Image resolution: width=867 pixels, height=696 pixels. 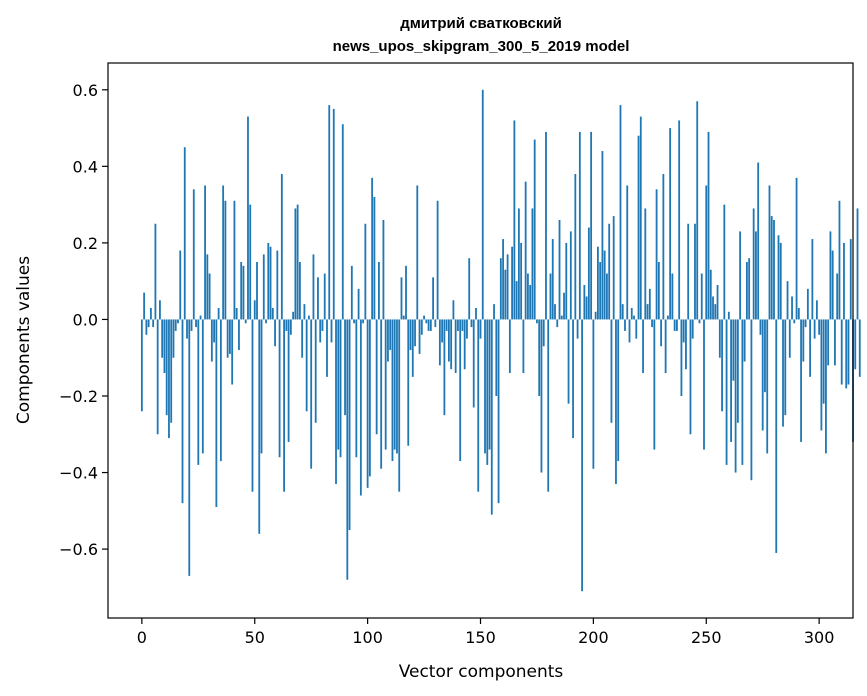 What do you see at coordinates (85, 90) in the screenshot?
I see `y-tick-label: 0.6` at bounding box center [85, 90].